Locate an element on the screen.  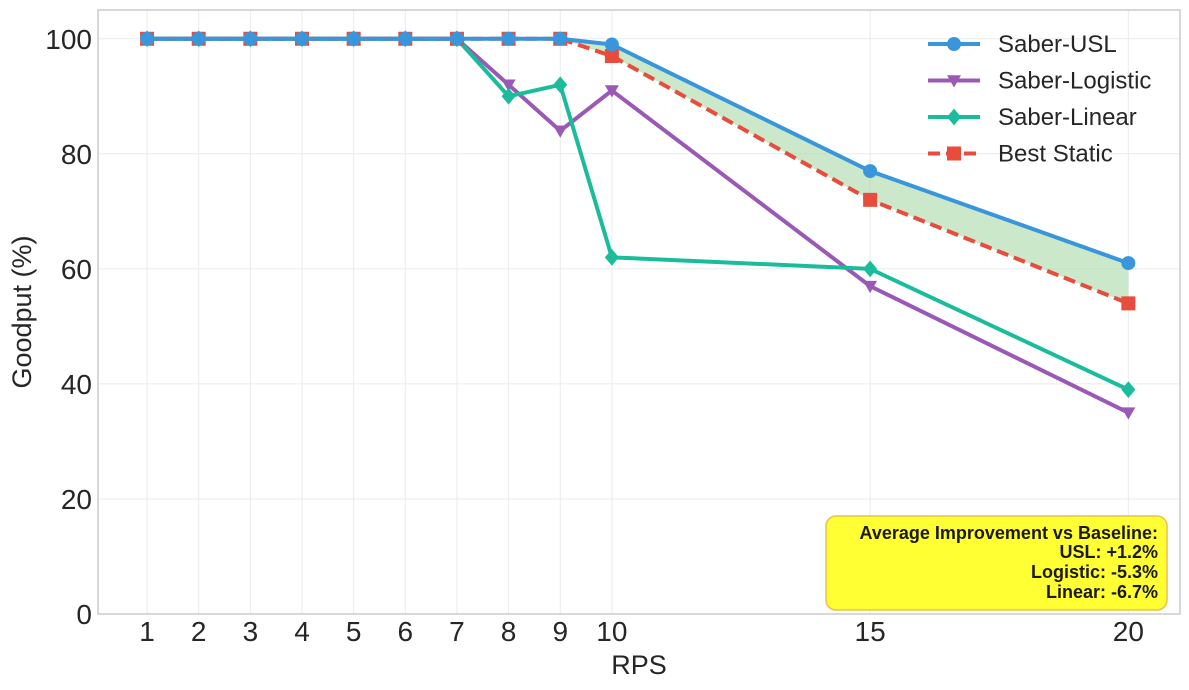
annotation-line-title: Average Improvement vs Baseline: is located at coordinates (1009, 533).